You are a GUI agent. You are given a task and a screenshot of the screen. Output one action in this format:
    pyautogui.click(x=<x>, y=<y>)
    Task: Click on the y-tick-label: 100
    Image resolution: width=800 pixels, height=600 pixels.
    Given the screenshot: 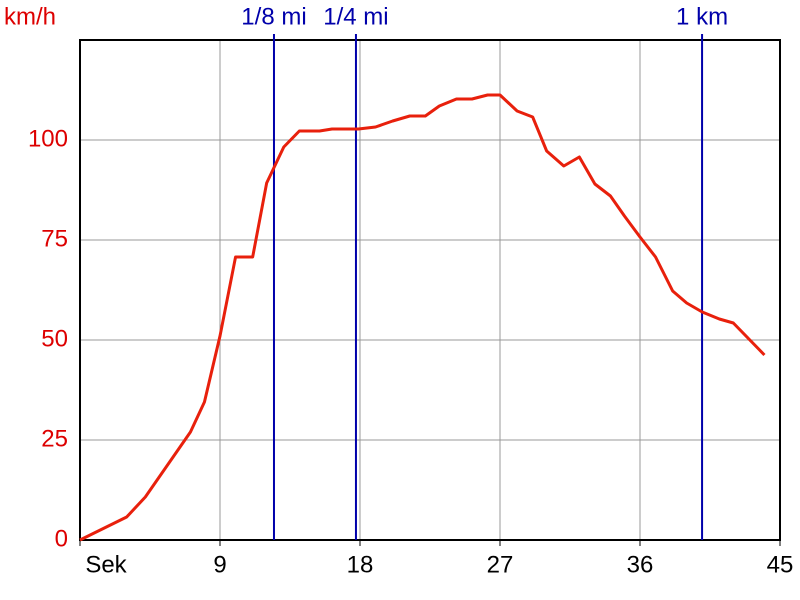 What is the action you would take?
    pyautogui.click(x=48, y=138)
    